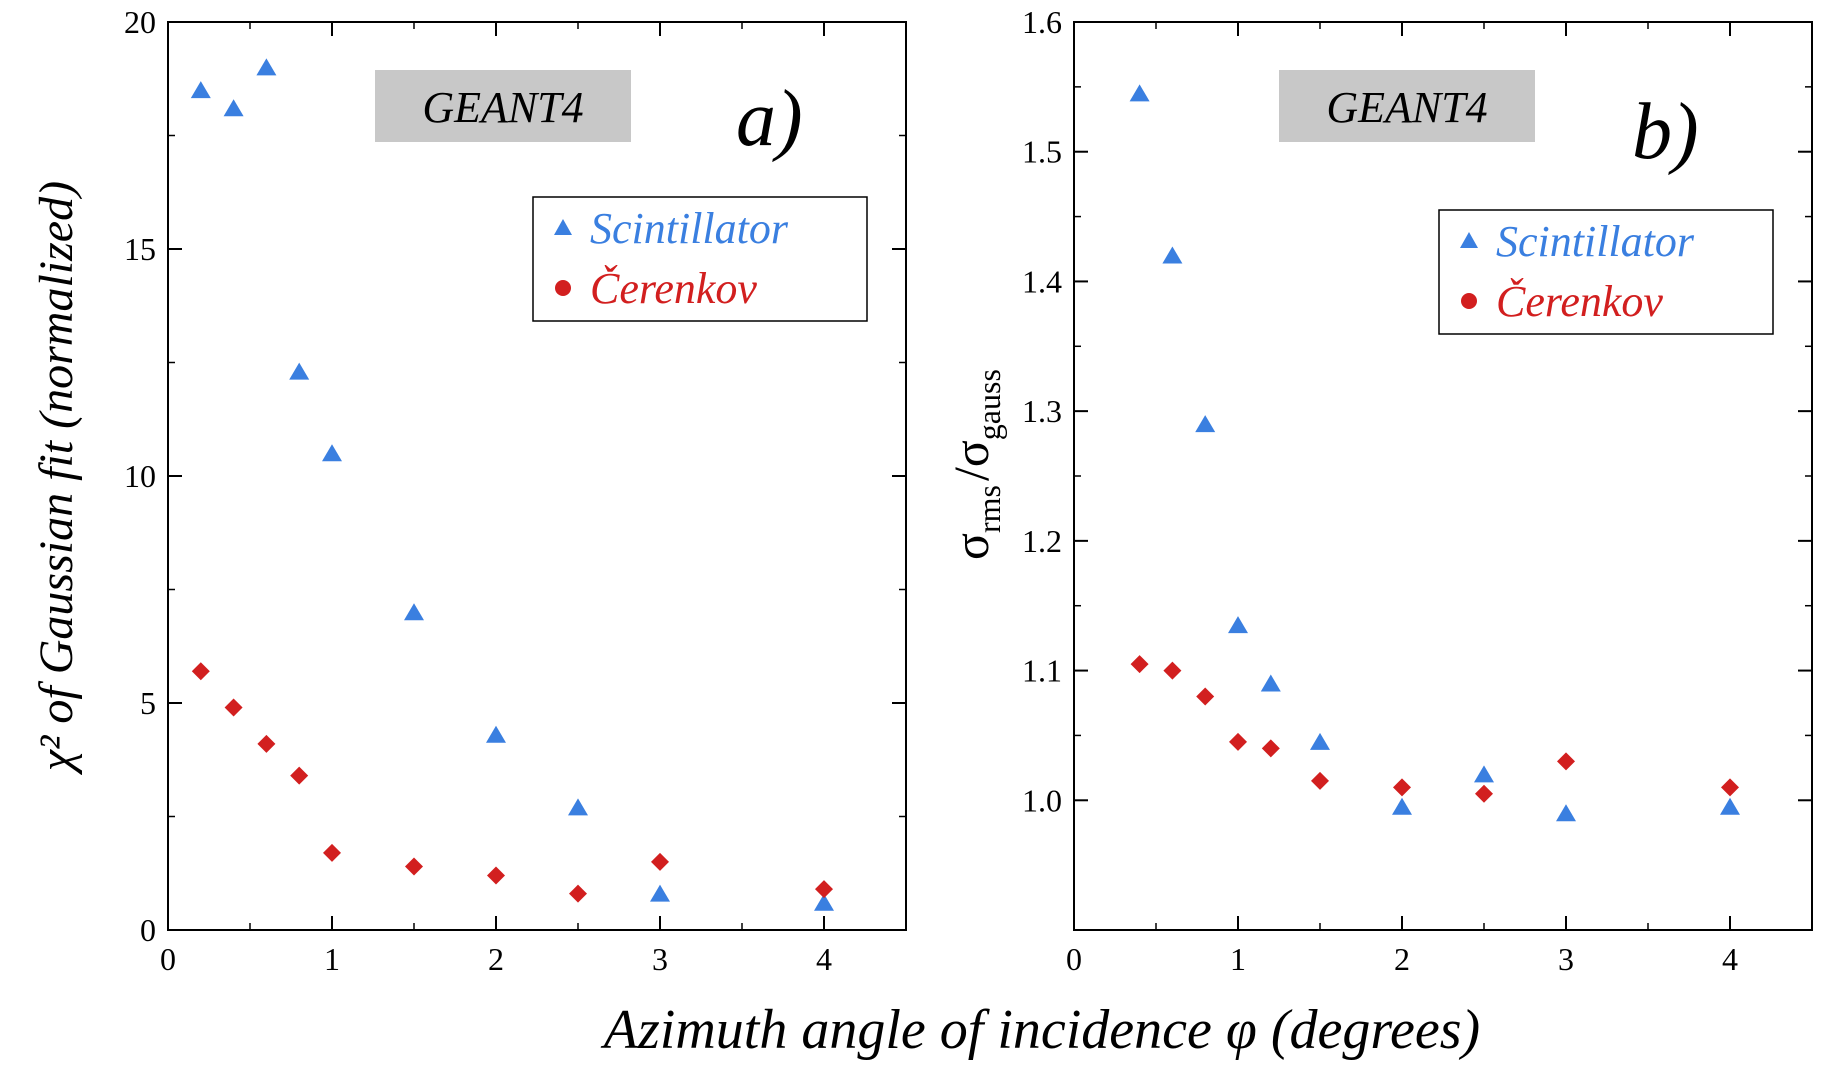 The image size is (1824, 1080). Describe the element at coordinates (971, 474) in the screenshot. I see `panel-b-y-slash: /` at that location.